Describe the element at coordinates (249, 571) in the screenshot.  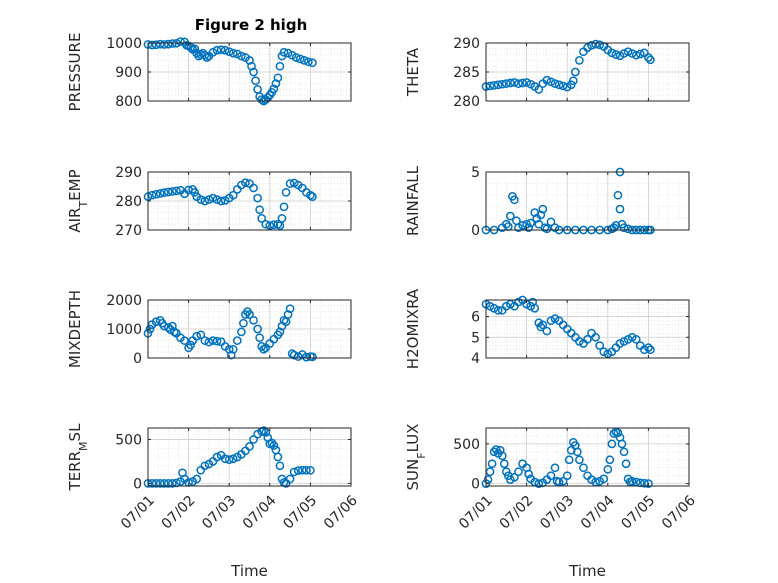
I see `x-axis-label: Time` at that location.